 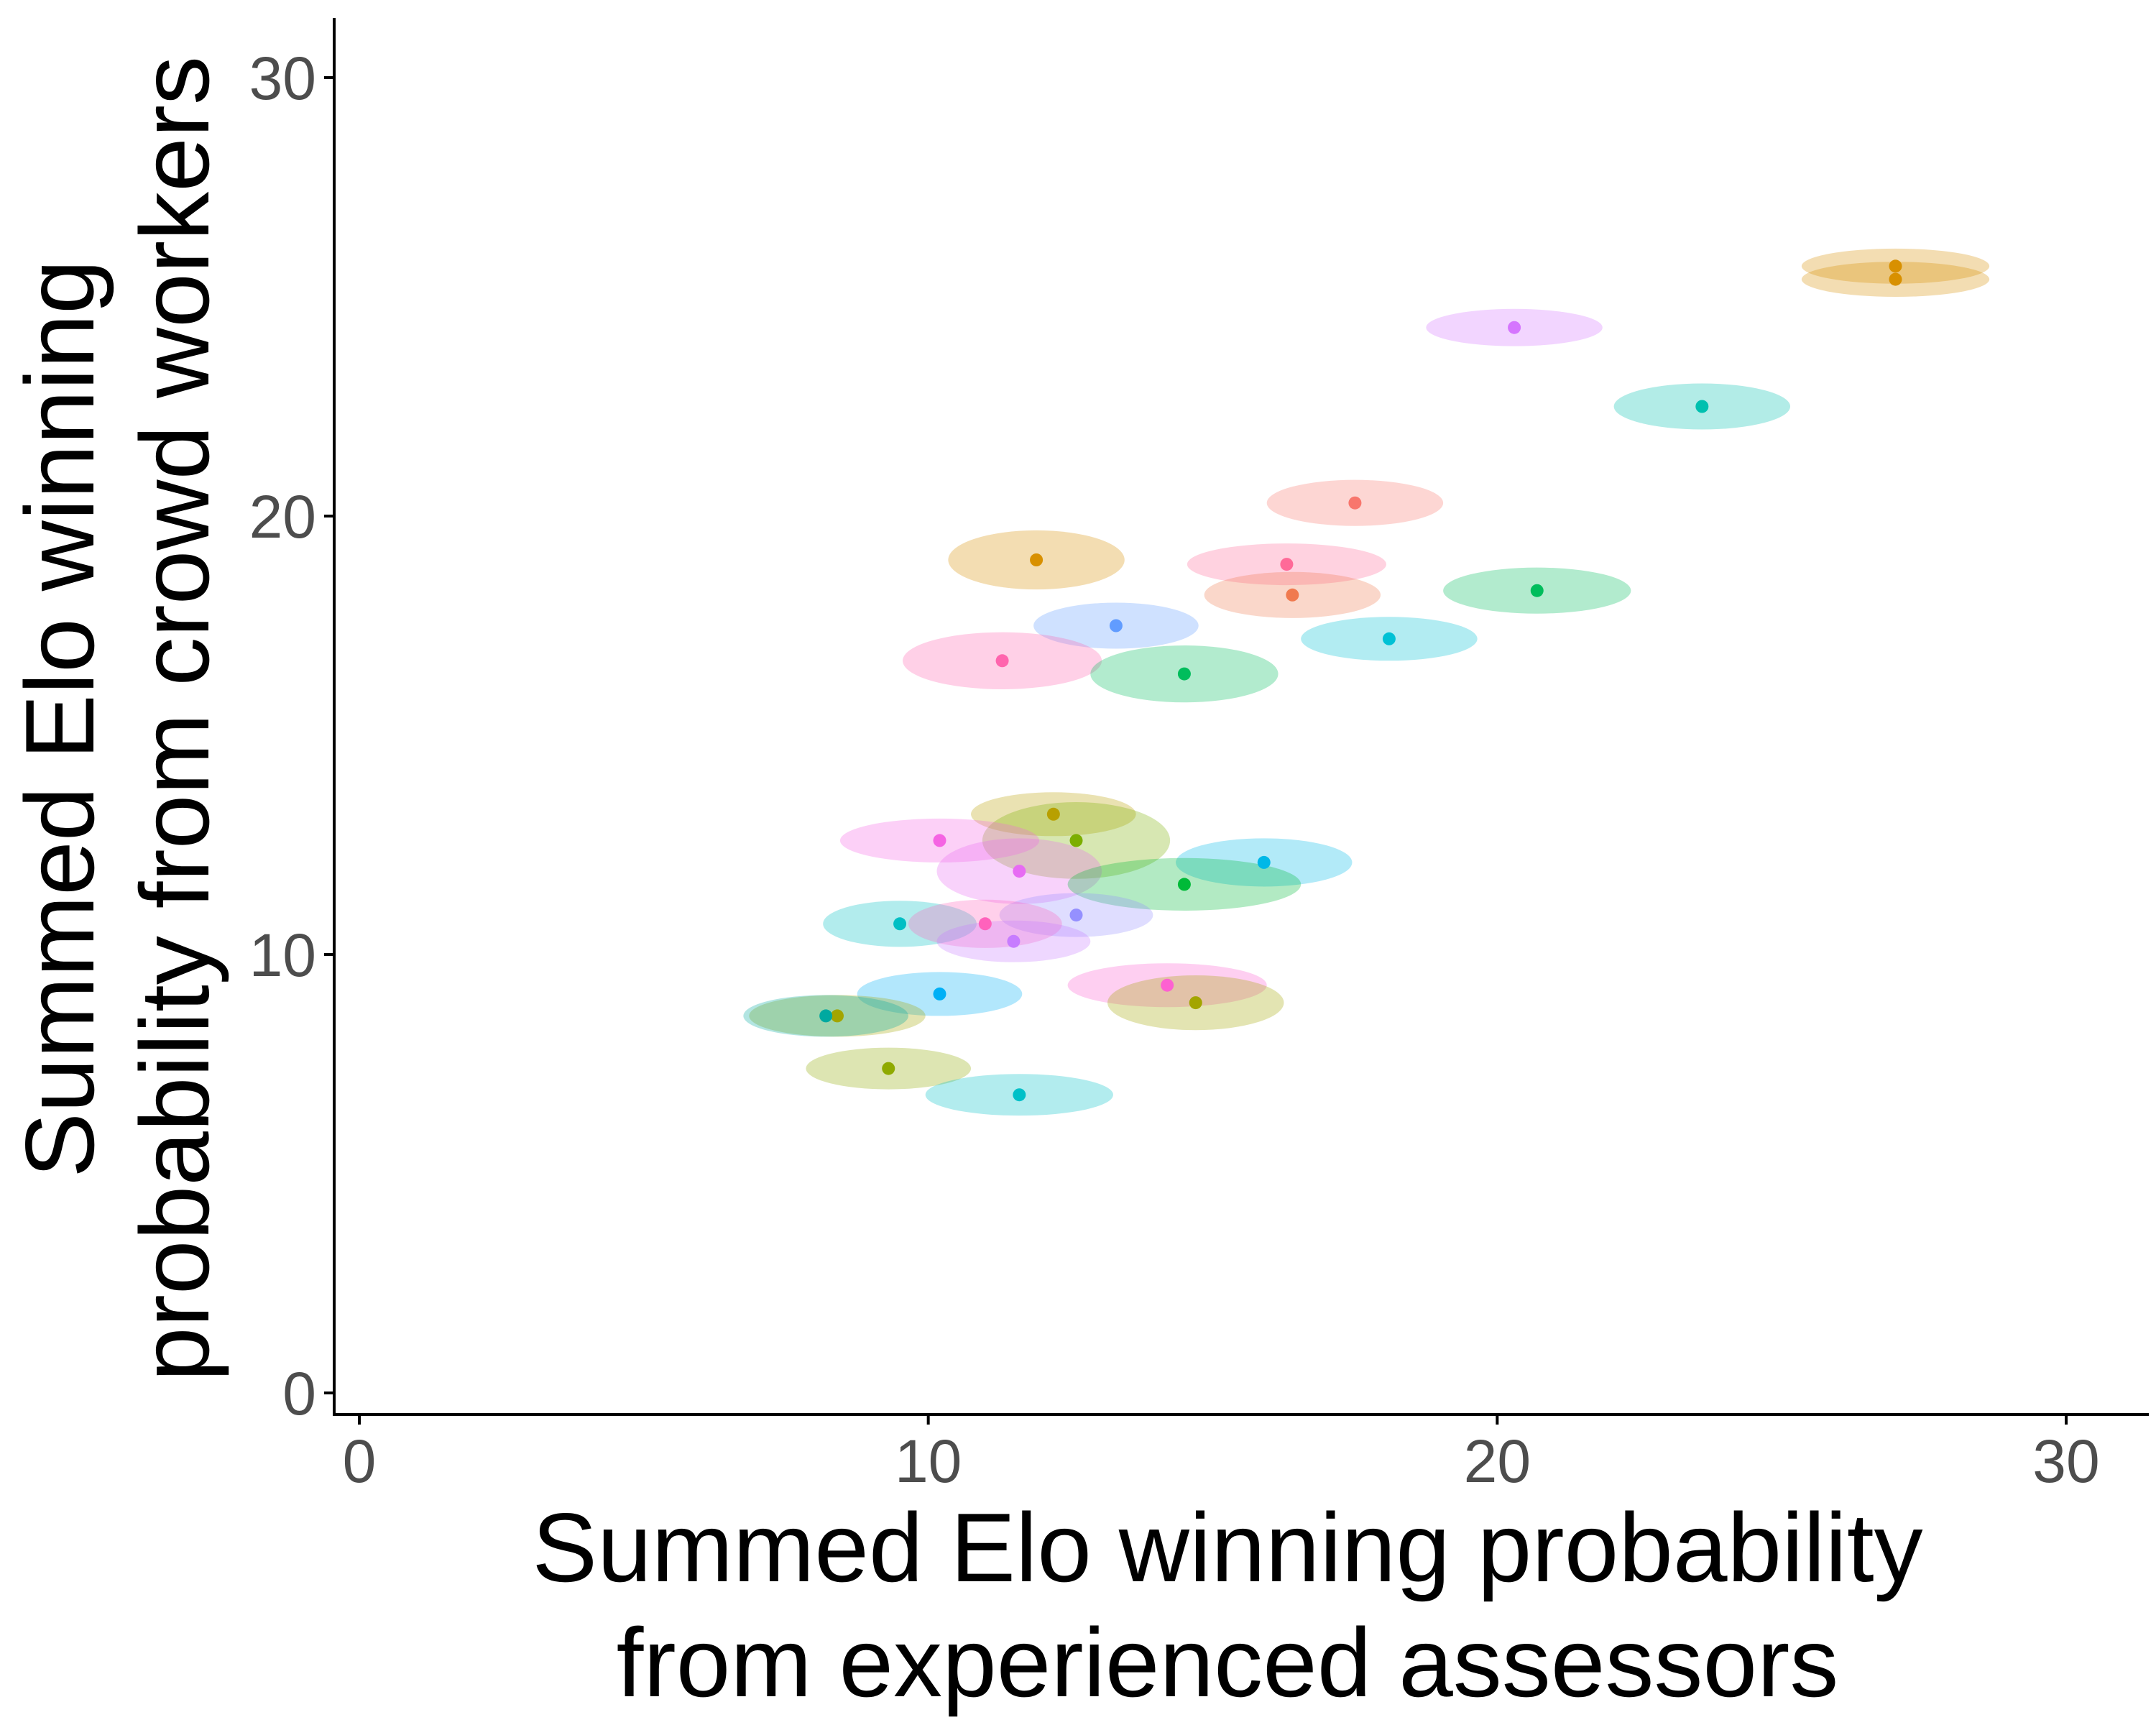 What do you see at coordinates (2065, 1461) in the screenshot?
I see `x-tick-label-30: 30` at bounding box center [2065, 1461].